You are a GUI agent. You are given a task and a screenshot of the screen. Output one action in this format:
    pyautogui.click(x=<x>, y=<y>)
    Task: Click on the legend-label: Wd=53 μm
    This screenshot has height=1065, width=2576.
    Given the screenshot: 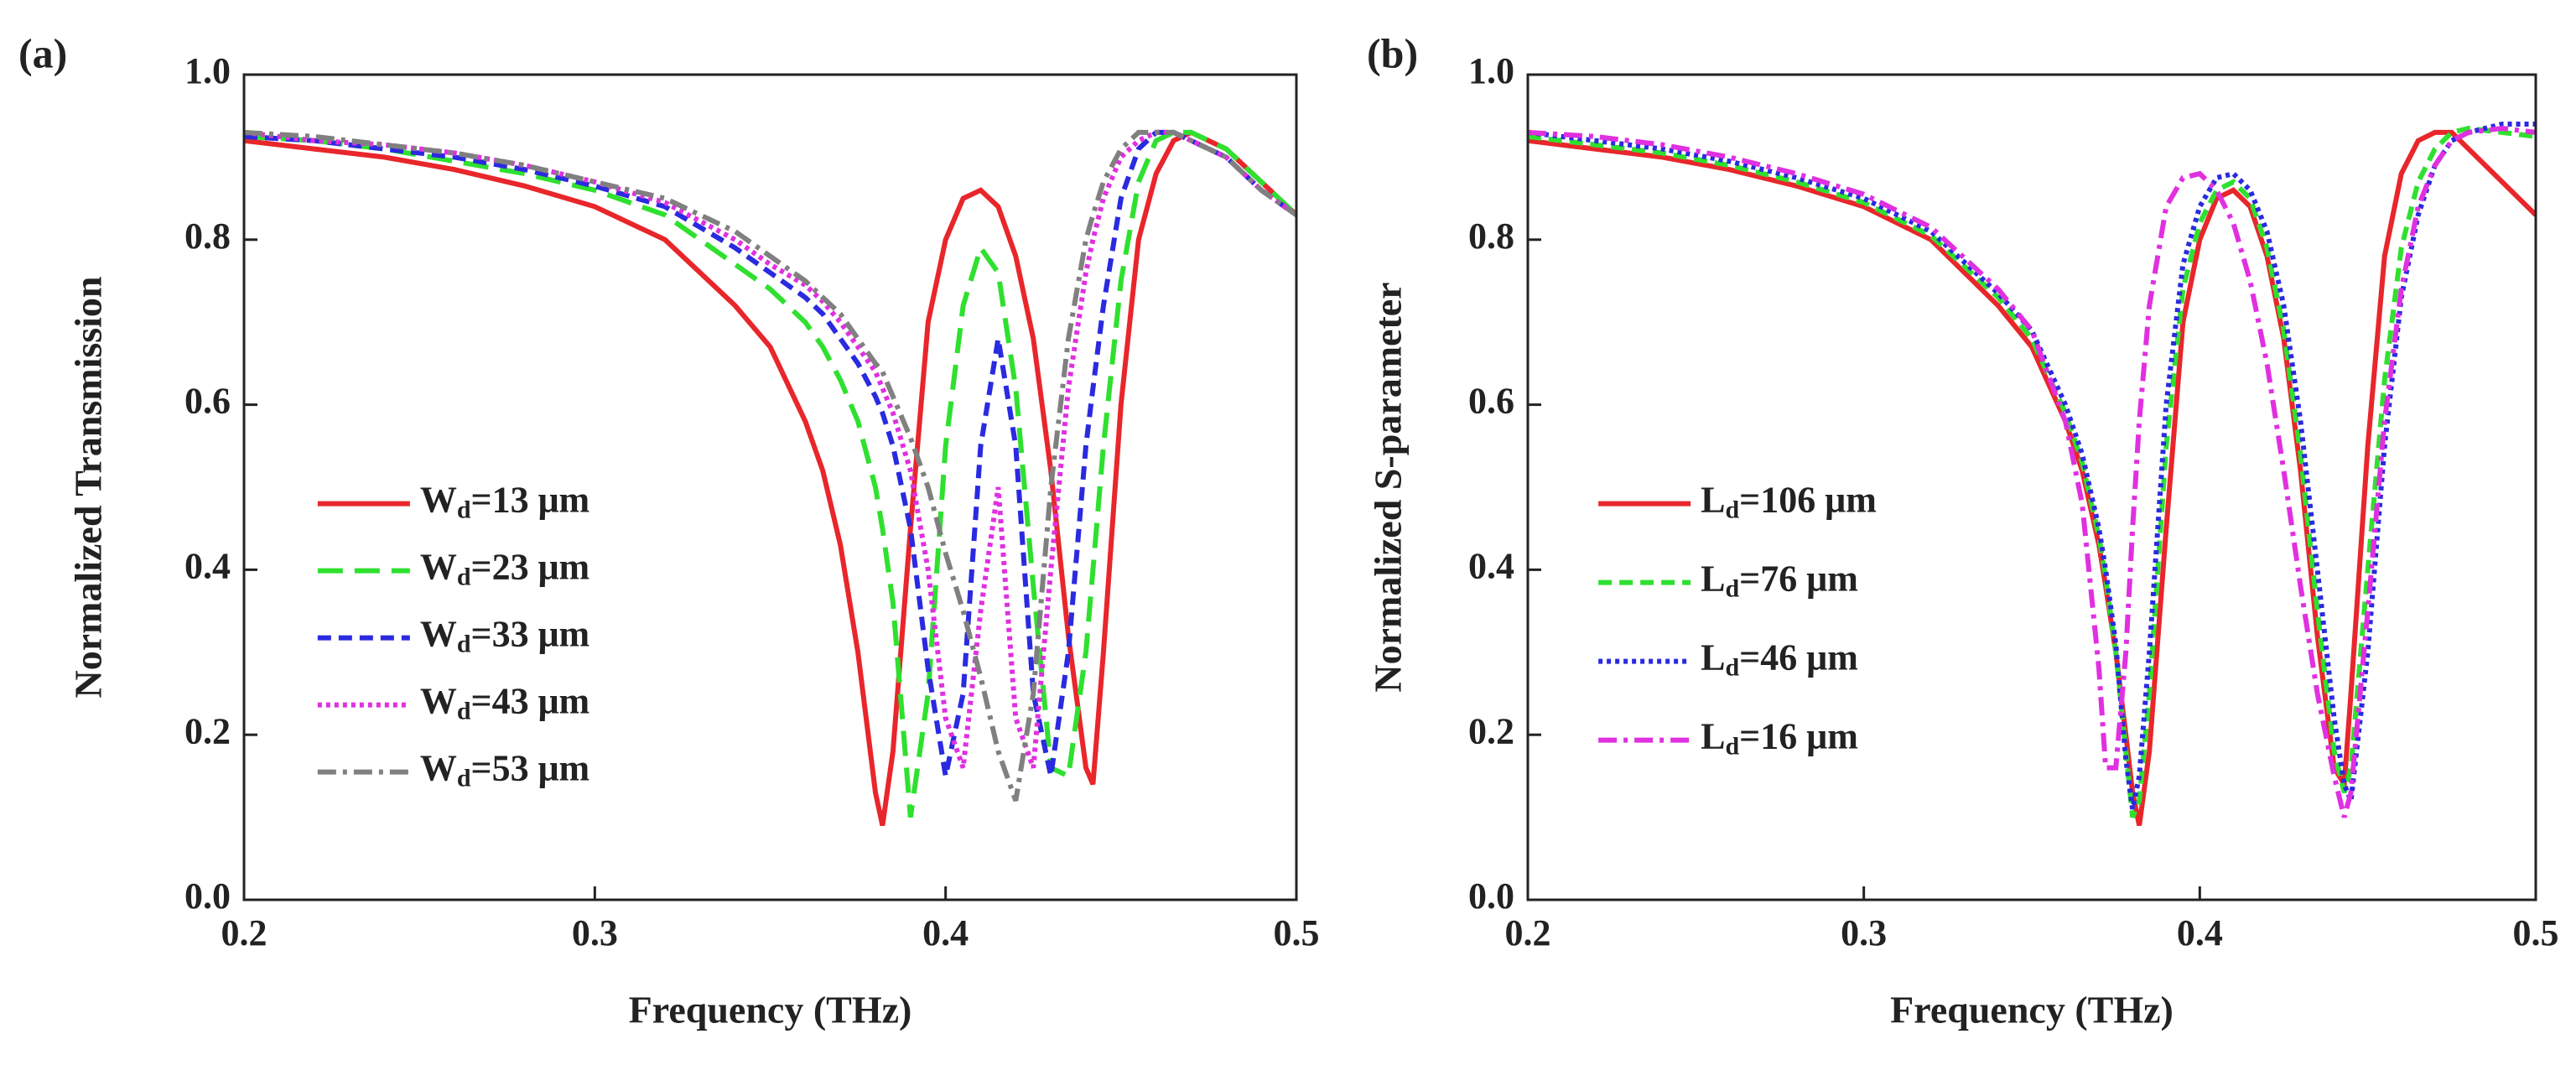 What is the action you would take?
    pyautogui.click(x=504, y=770)
    